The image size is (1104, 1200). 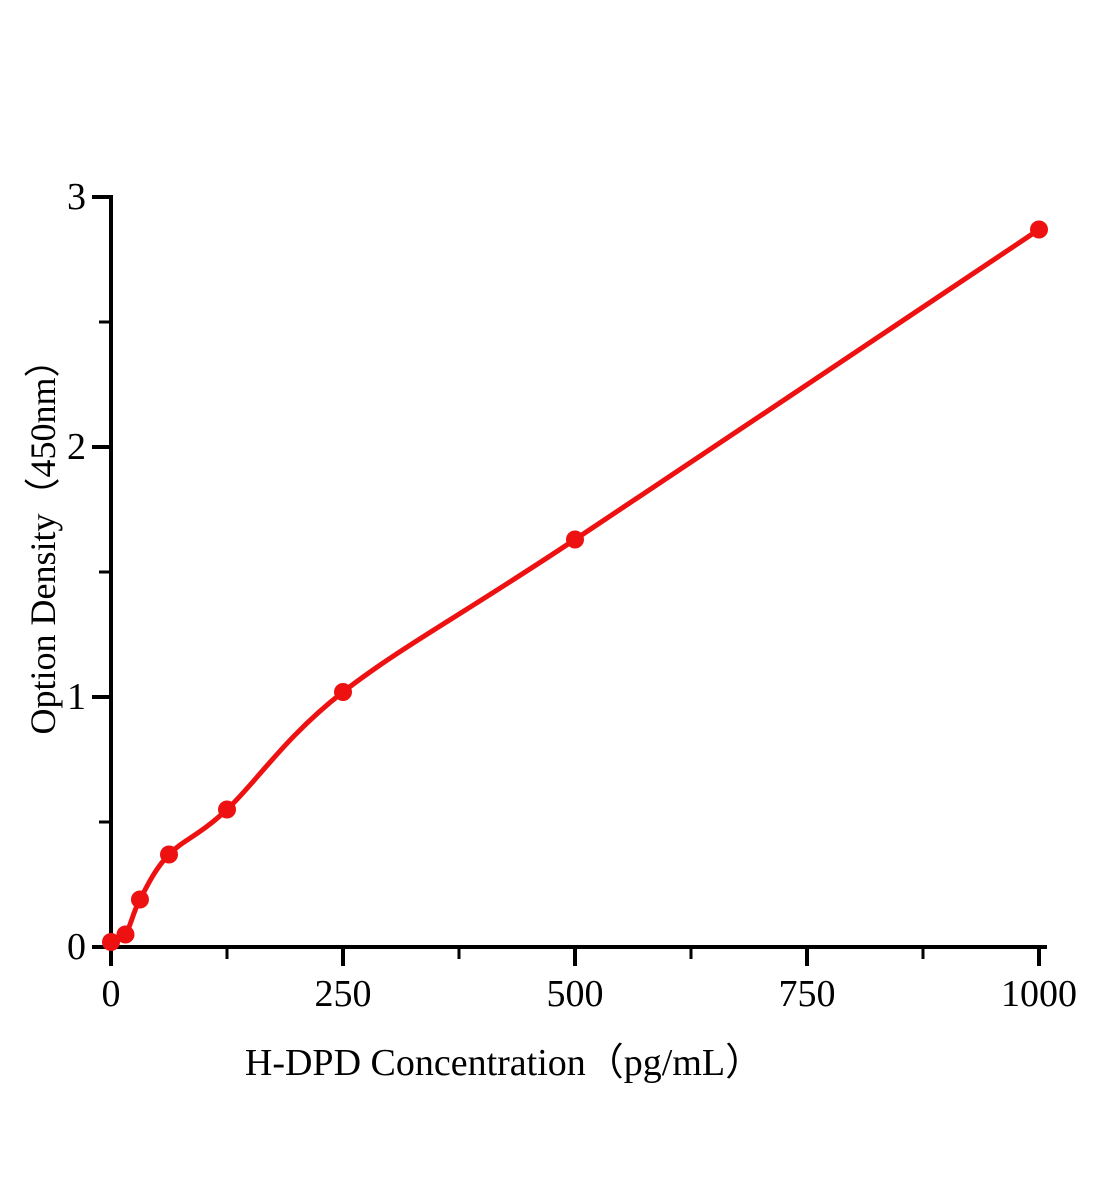 What do you see at coordinates (43, 538) in the screenshot?
I see `y-axis-title: Option Density（450nm）` at bounding box center [43, 538].